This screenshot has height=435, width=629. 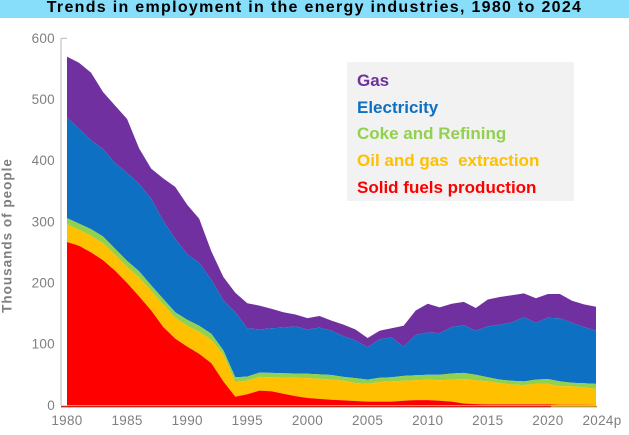 What do you see at coordinates (601, 420) in the screenshot?
I see `svg-text: 2024p` at bounding box center [601, 420].